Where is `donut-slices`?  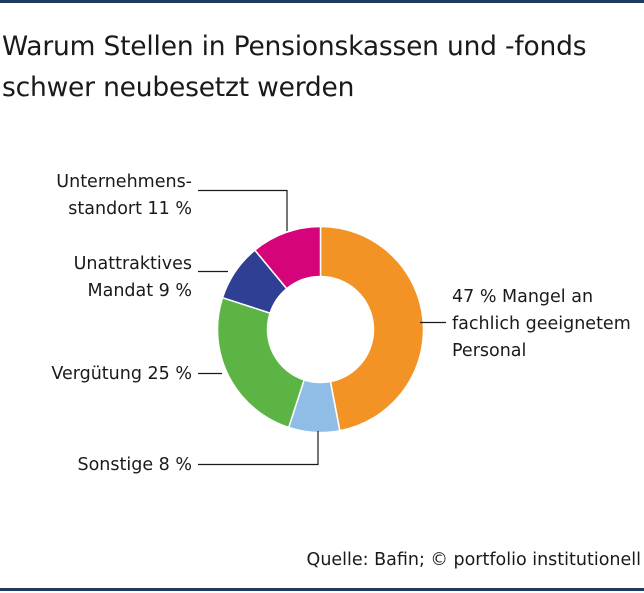
donut-slices is located at coordinates (320, 329).